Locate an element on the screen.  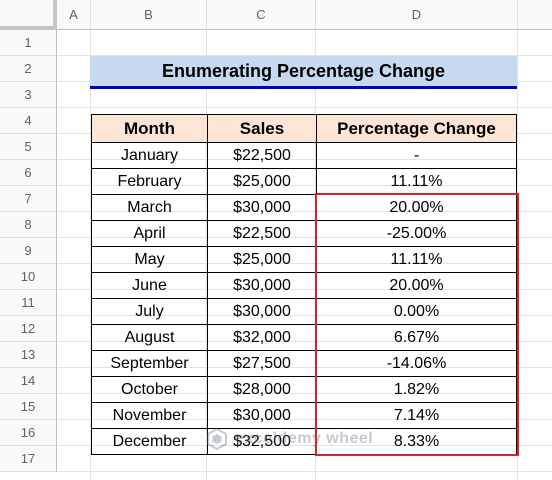
table-cell: September is located at coordinates (149, 363).